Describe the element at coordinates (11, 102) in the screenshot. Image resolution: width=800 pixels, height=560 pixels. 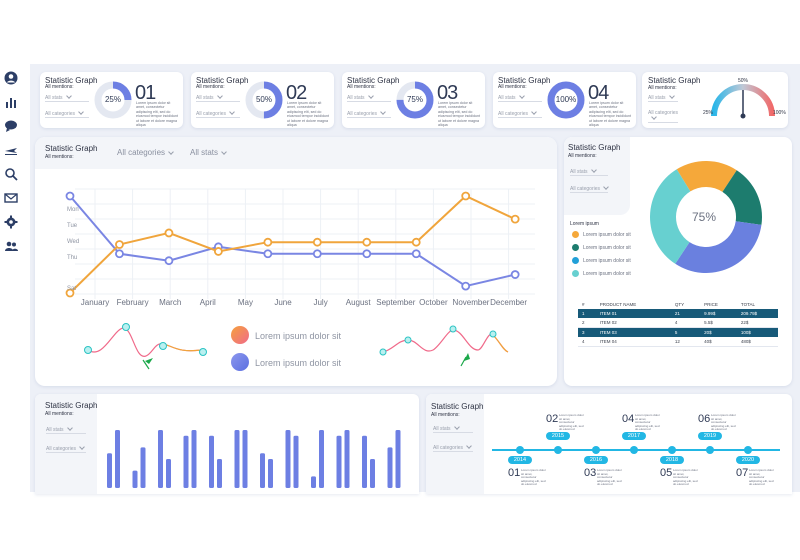
I see `bar-chart-icon` at that location.